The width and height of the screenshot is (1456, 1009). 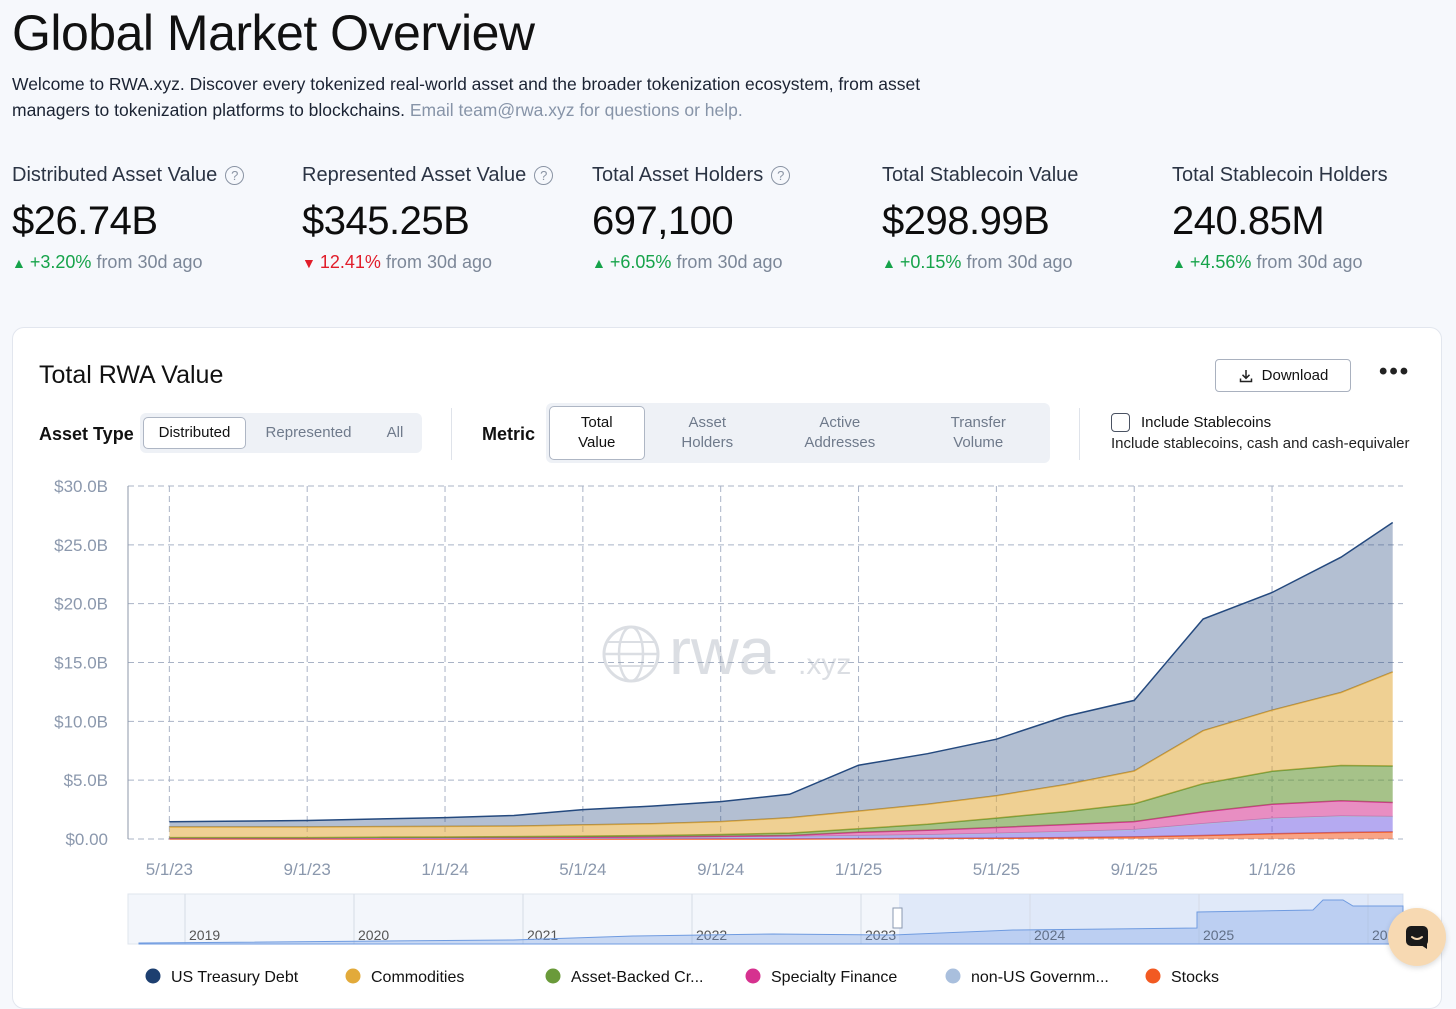 What do you see at coordinates (81, 663) in the screenshot?
I see `y-tick-label: $15.0B` at bounding box center [81, 663].